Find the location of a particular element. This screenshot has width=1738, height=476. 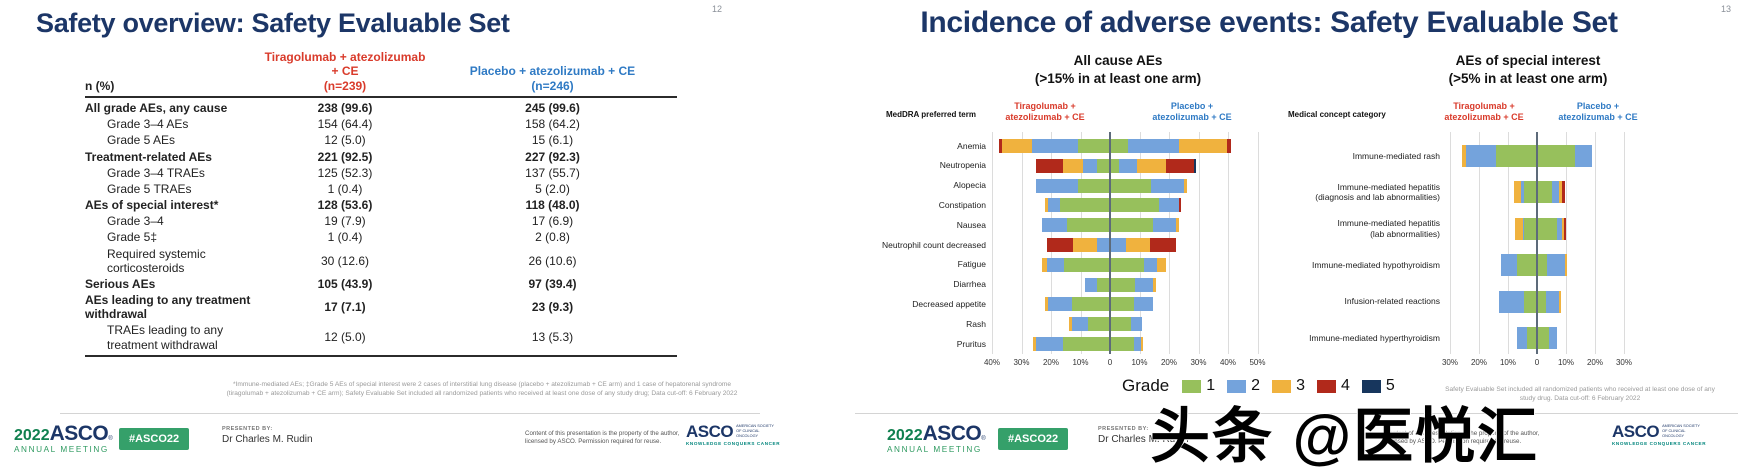

legend-item-grade5: 5 is located at coordinates (1378, 386).